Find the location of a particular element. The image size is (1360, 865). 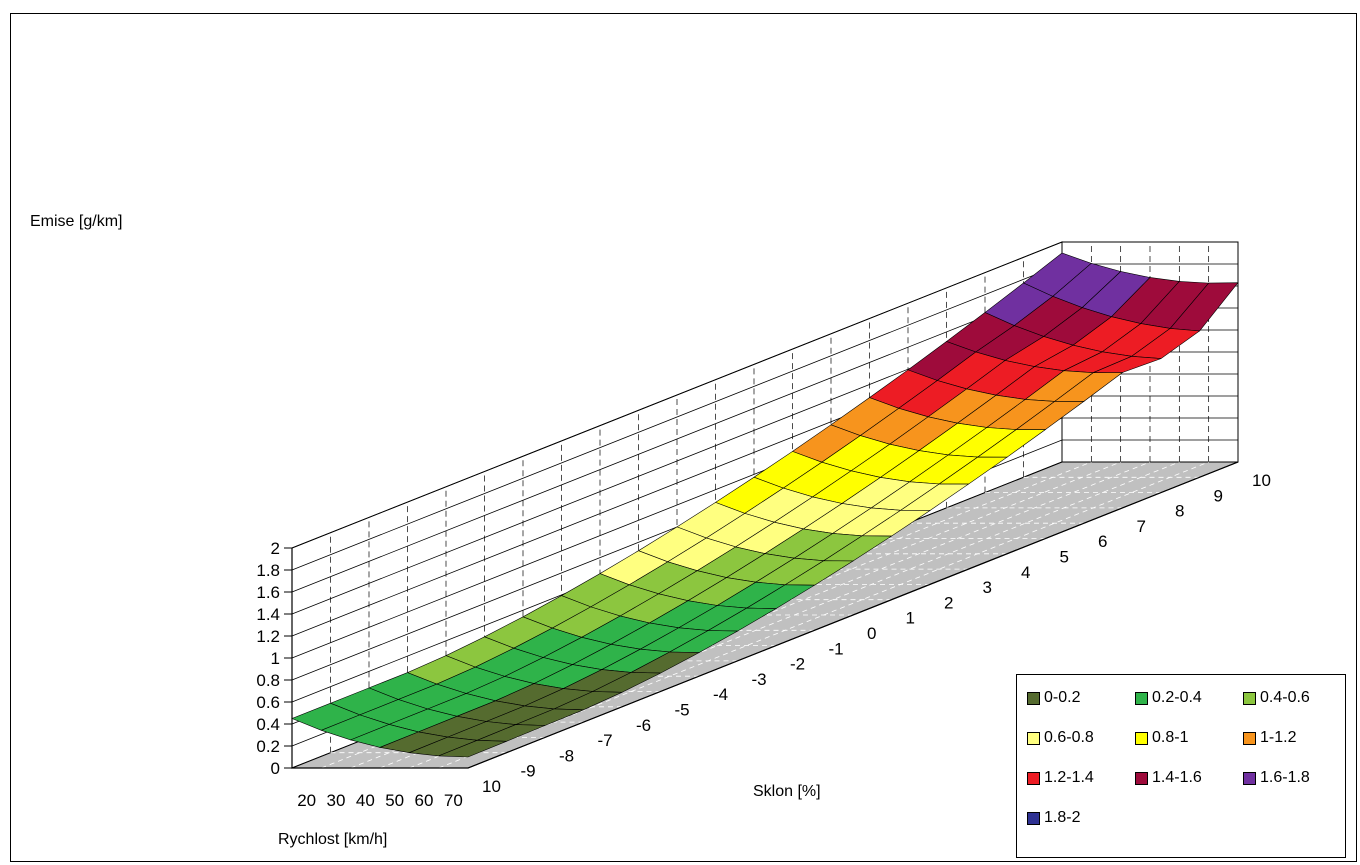

x-tick-label: 20 is located at coordinates (306, 800).